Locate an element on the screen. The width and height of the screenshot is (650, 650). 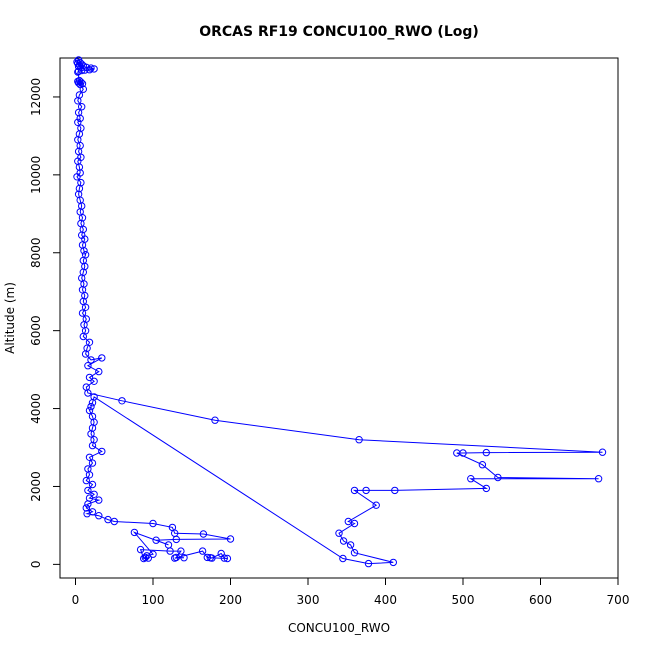
y-tick-label: 0 is located at coordinates (36, 565).